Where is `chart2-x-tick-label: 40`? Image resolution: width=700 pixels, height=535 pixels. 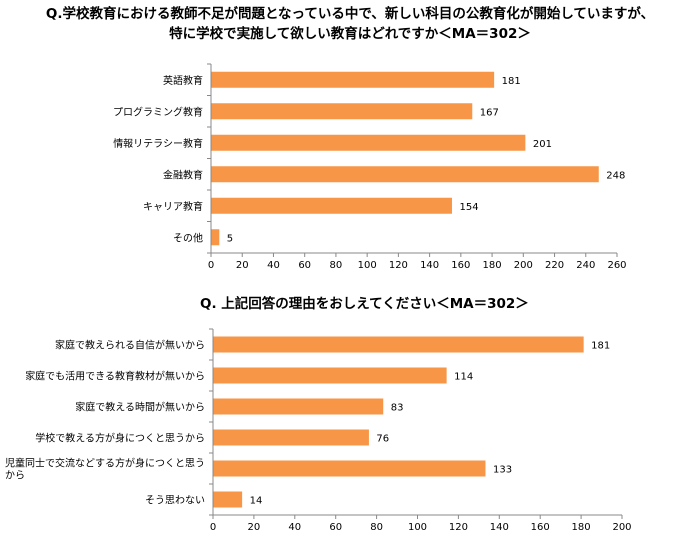 chart2-x-tick-label: 40 is located at coordinates (294, 527).